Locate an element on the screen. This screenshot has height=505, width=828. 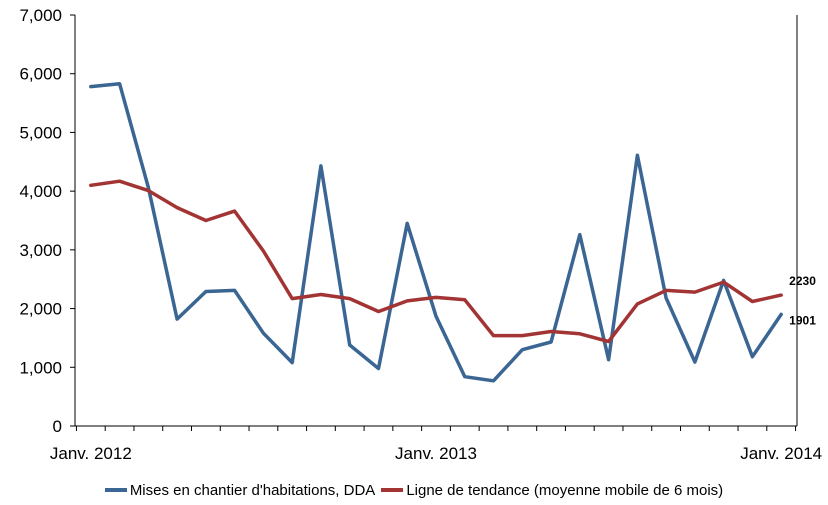
legend-item-housing-starts: Mises en chantier d'habitations, DDA is located at coordinates (240, 490).